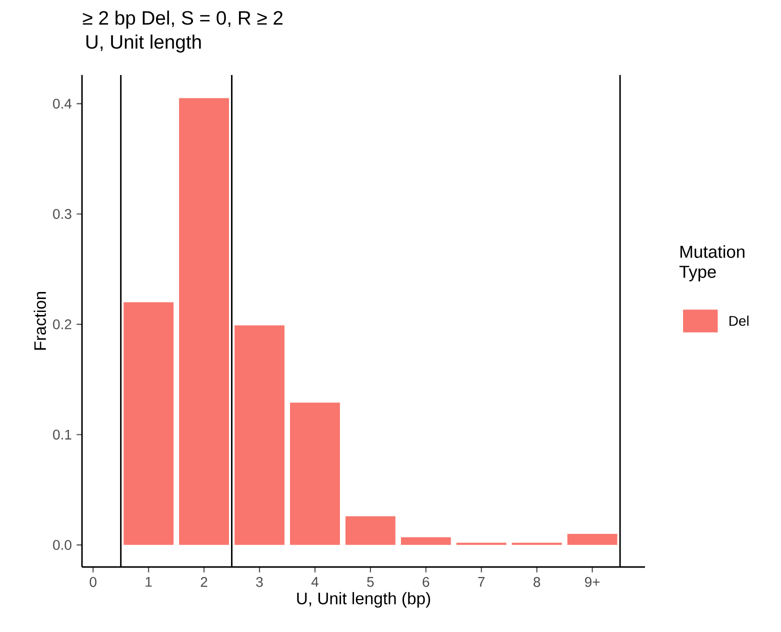  I want to click on x-tick-label: 8, so click(537, 582).